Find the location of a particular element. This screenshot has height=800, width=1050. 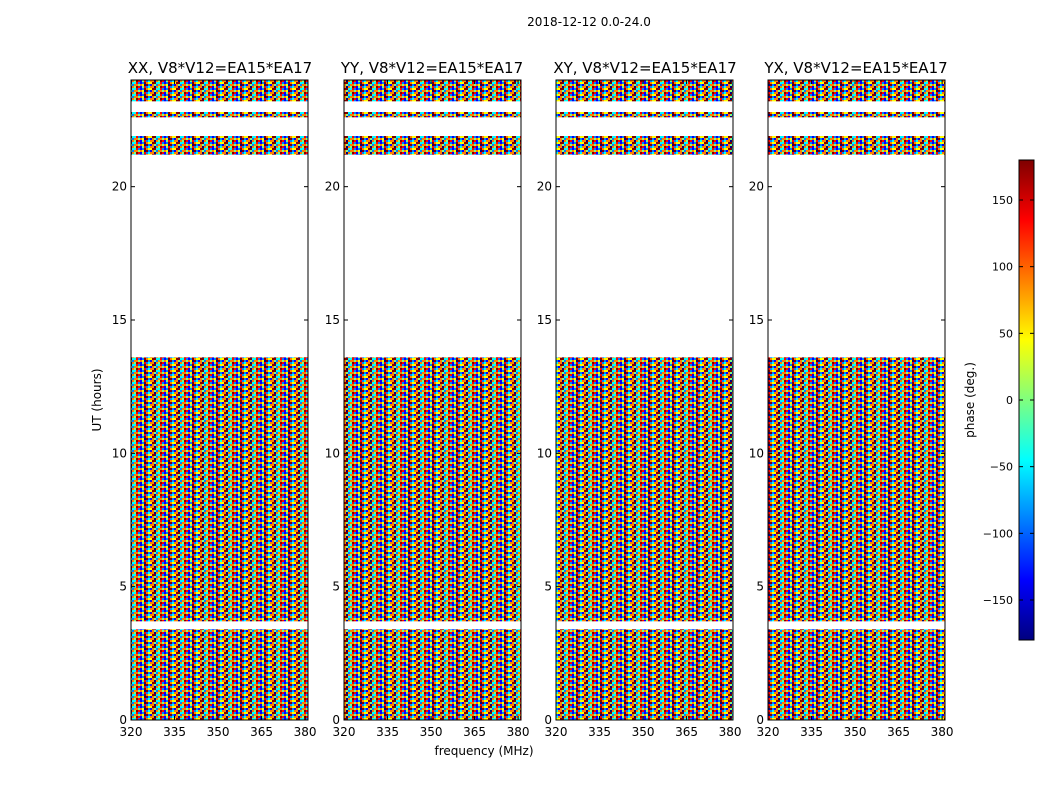

panel-title: YY, V8*V12=EA15*EA17 is located at coordinates (431, 68).